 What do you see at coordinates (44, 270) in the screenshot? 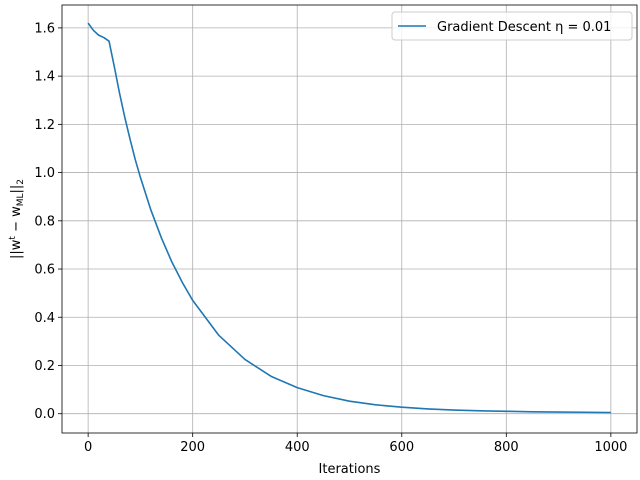
I see `y-tick-label: 0.6` at bounding box center [44, 270].